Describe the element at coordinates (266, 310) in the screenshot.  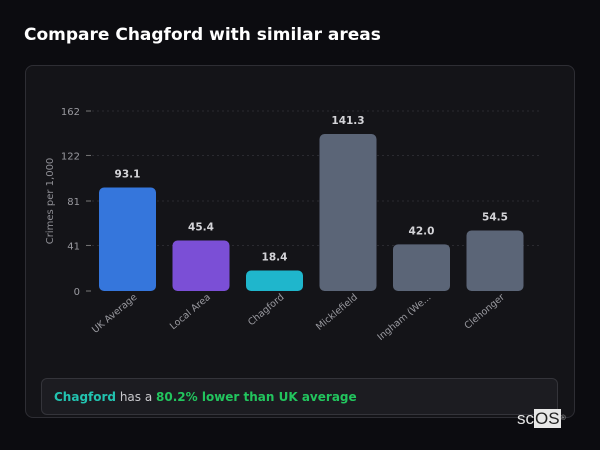
I see `x-tick-label: Chagford` at that location.